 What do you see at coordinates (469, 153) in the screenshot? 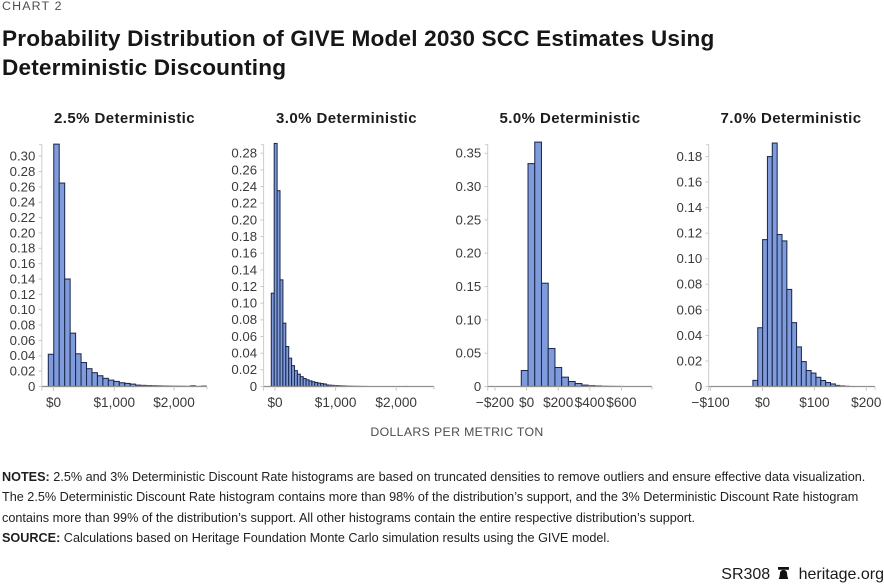
I see `svg-text: 0.35` at bounding box center [469, 153].